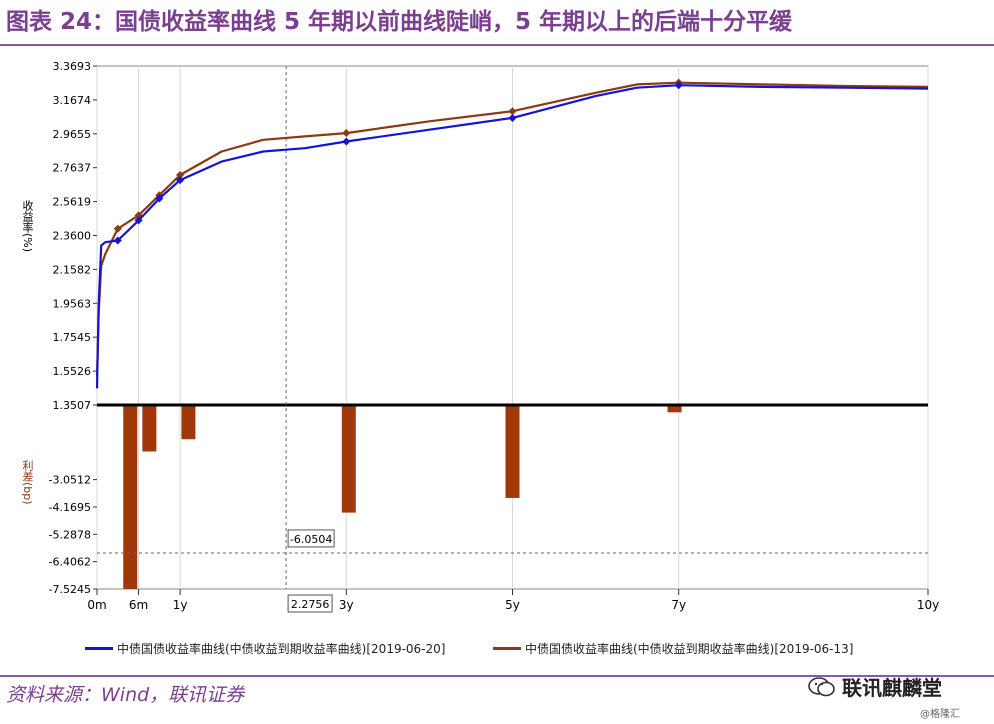  I want to click on spread-y-tick-label: -4.1695, so click(70, 507).